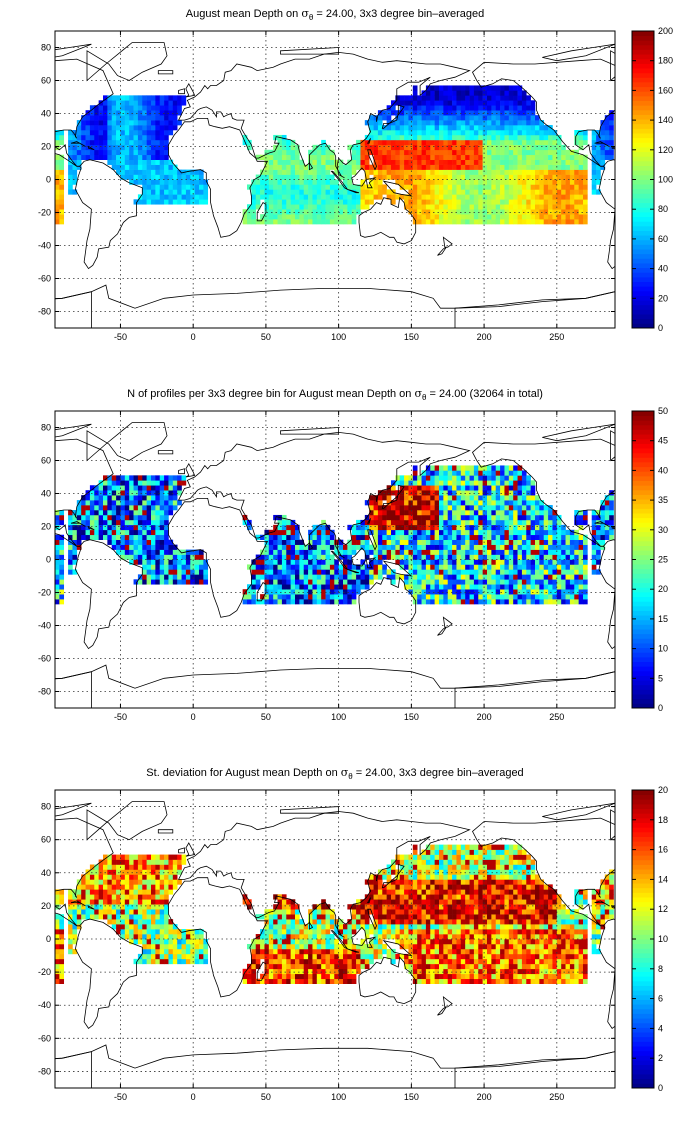  Describe the element at coordinates (368, 521) in the screenshot. I see `coastline` at that location.